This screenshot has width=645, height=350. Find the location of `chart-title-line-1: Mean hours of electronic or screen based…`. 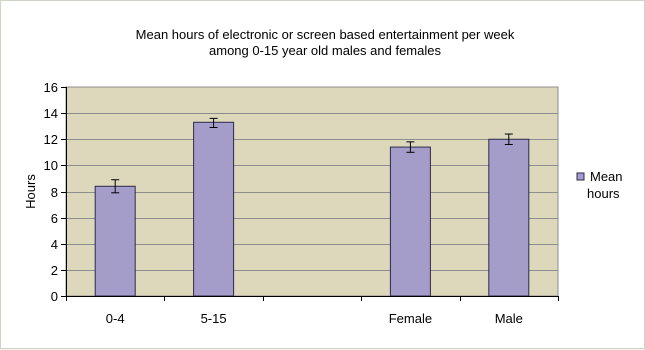

chart-title-line-1: Mean hours of electronic or screen based… is located at coordinates (325, 34).